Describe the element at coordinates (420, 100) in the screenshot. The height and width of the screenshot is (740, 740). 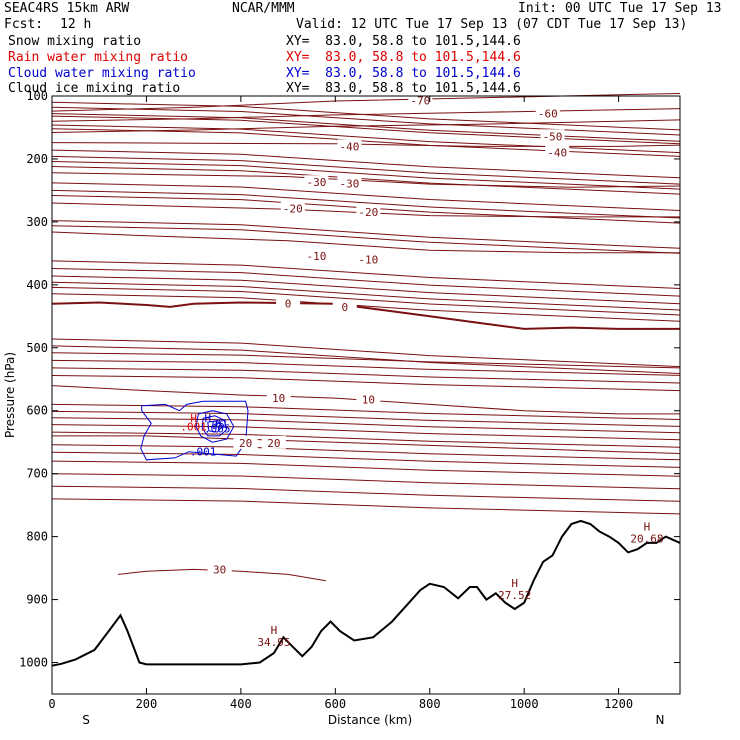
I see `isotherm-label: -70` at that location.